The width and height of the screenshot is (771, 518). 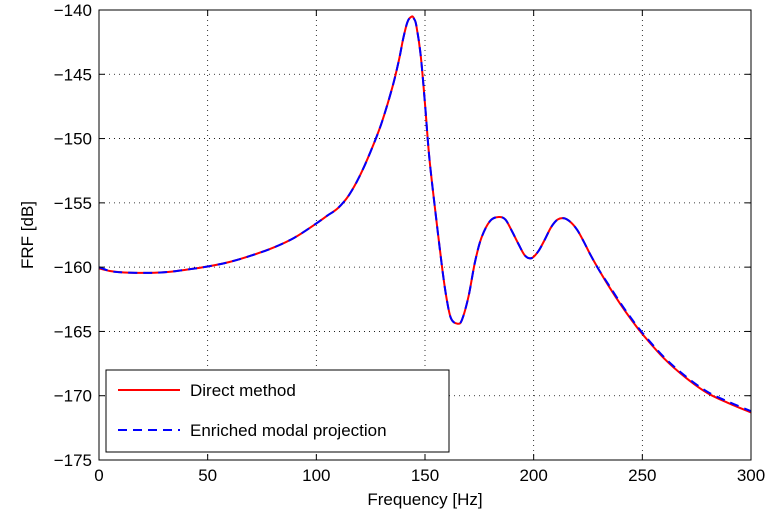 What do you see at coordinates (73, 267) in the screenshot?
I see `y-tick-label: −160` at bounding box center [73, 267].